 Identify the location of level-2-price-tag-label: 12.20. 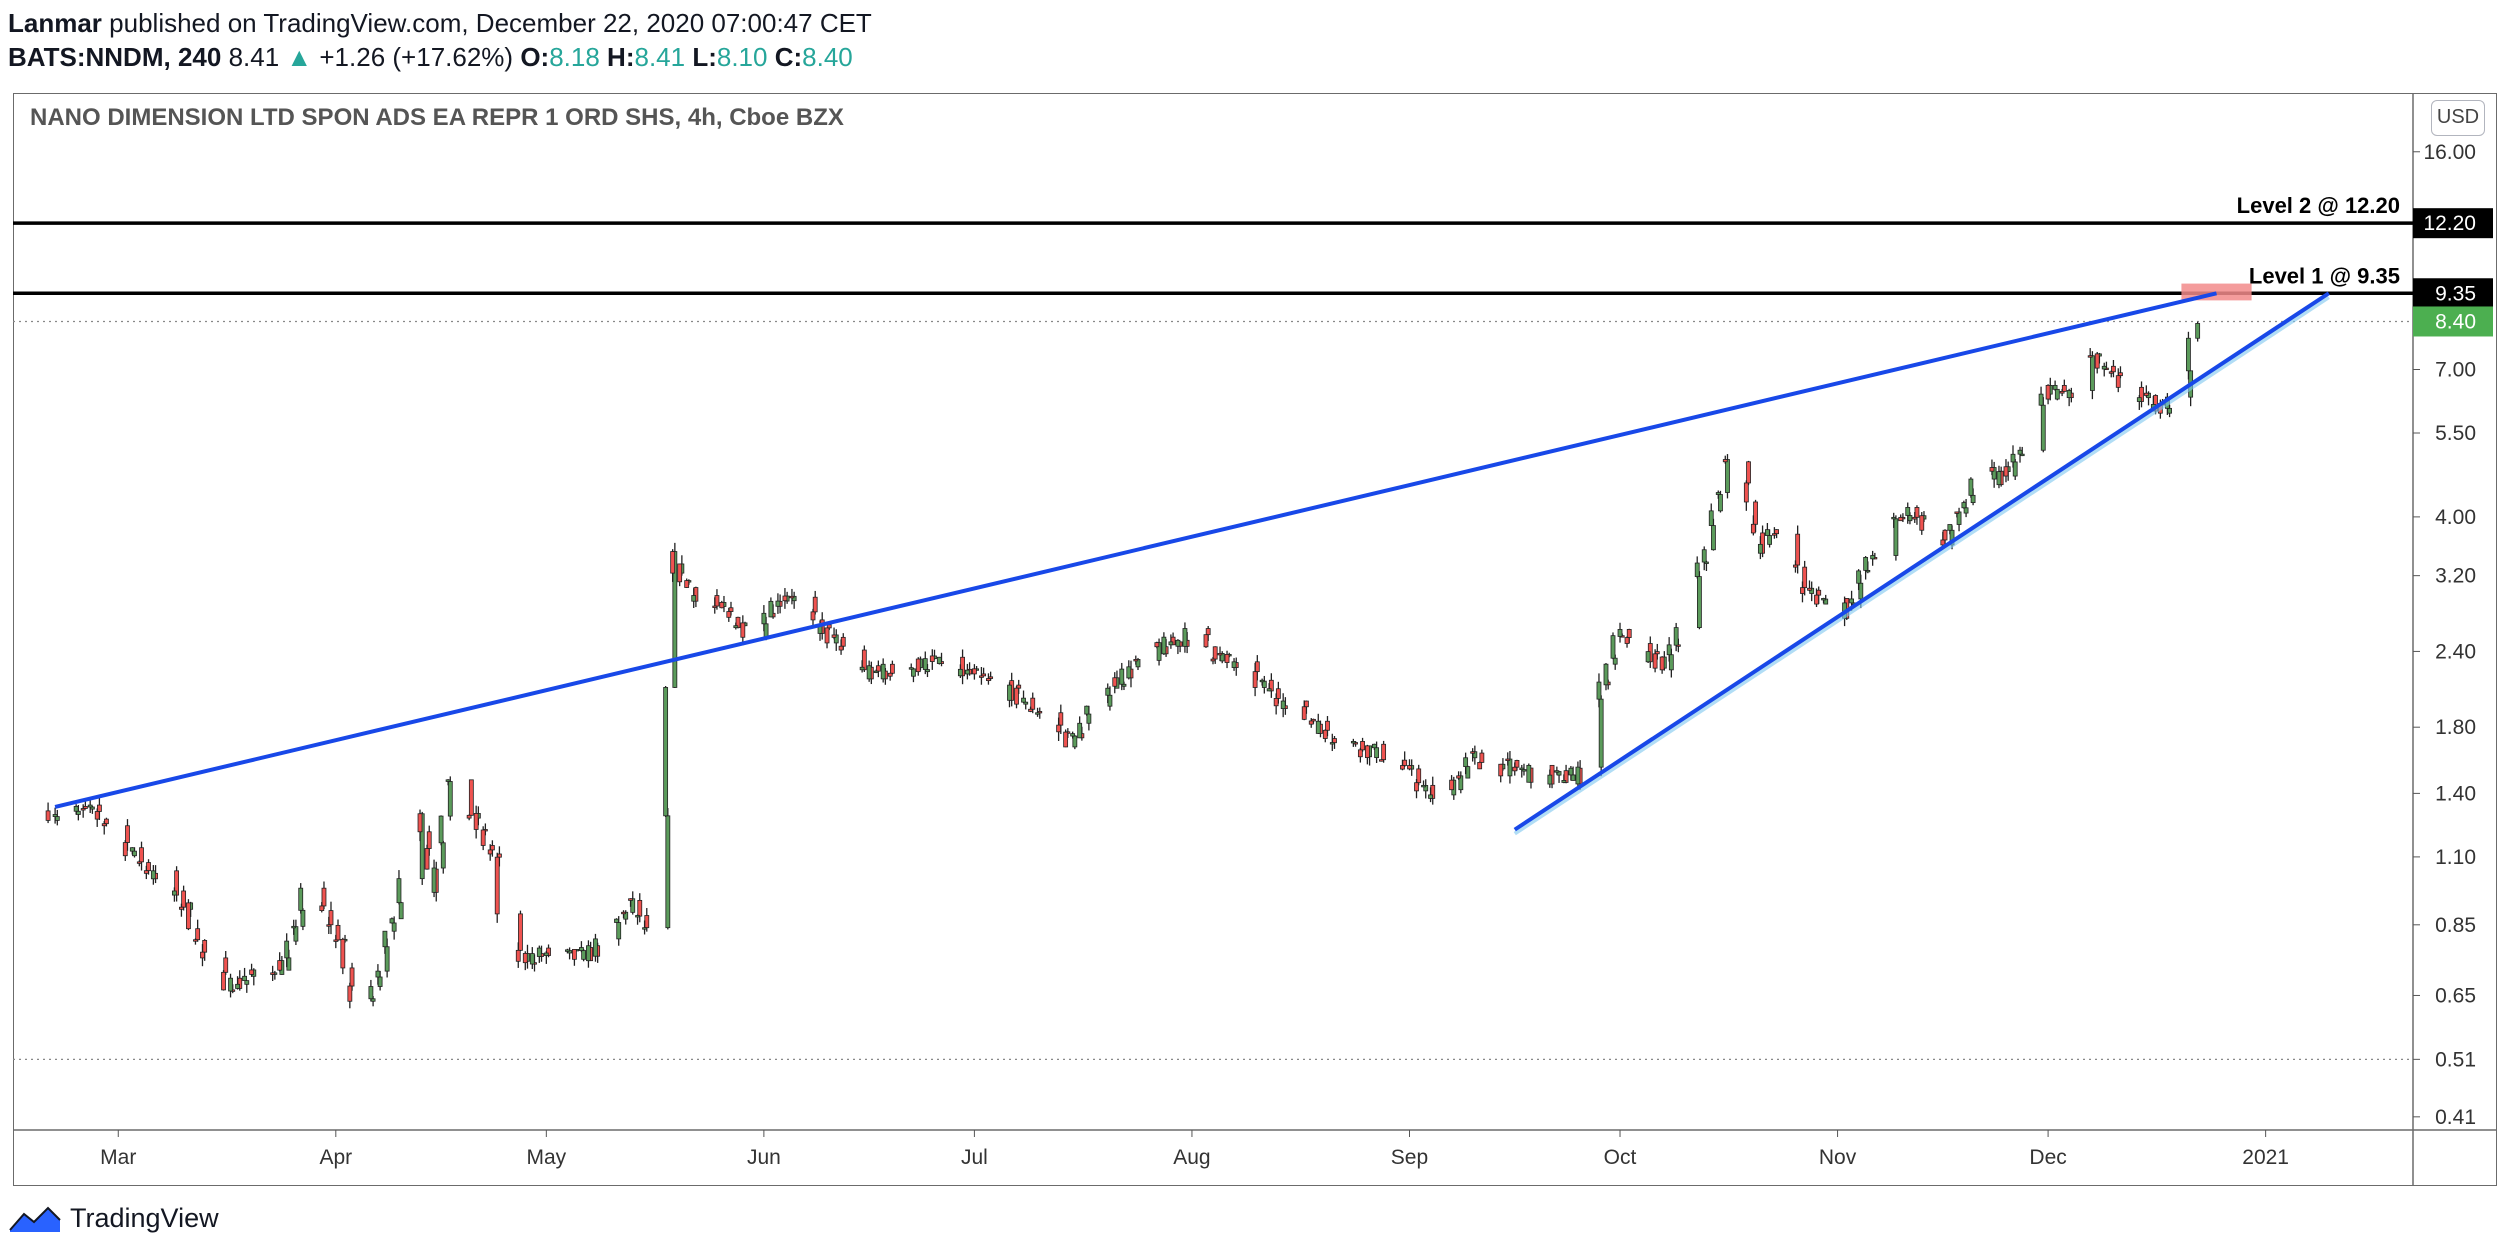
(2449, 223).